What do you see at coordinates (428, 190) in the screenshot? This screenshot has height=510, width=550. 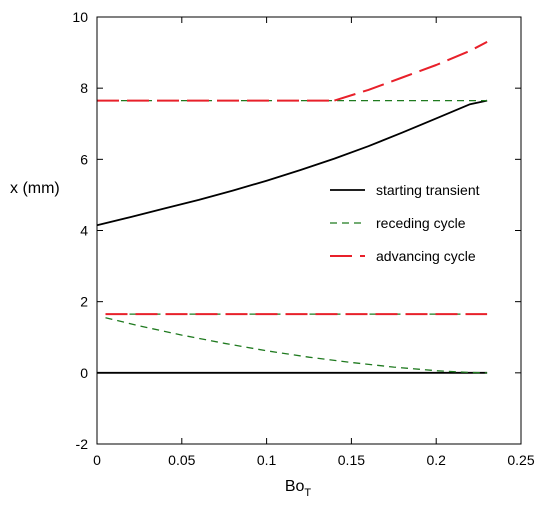 I see `legend-label: starting transient` at bounding box center [428, 190].